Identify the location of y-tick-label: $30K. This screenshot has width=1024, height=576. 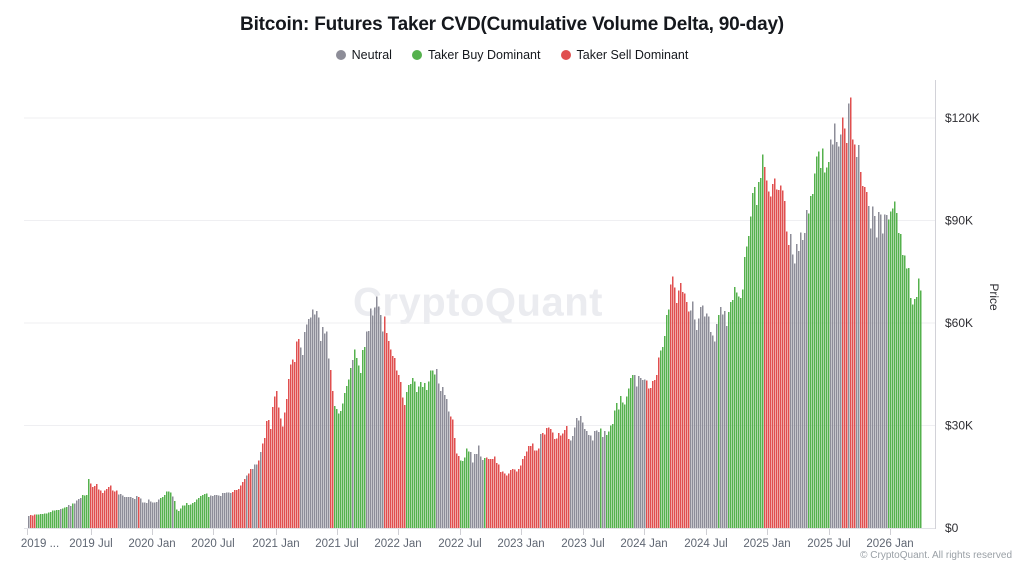
(959, 426).